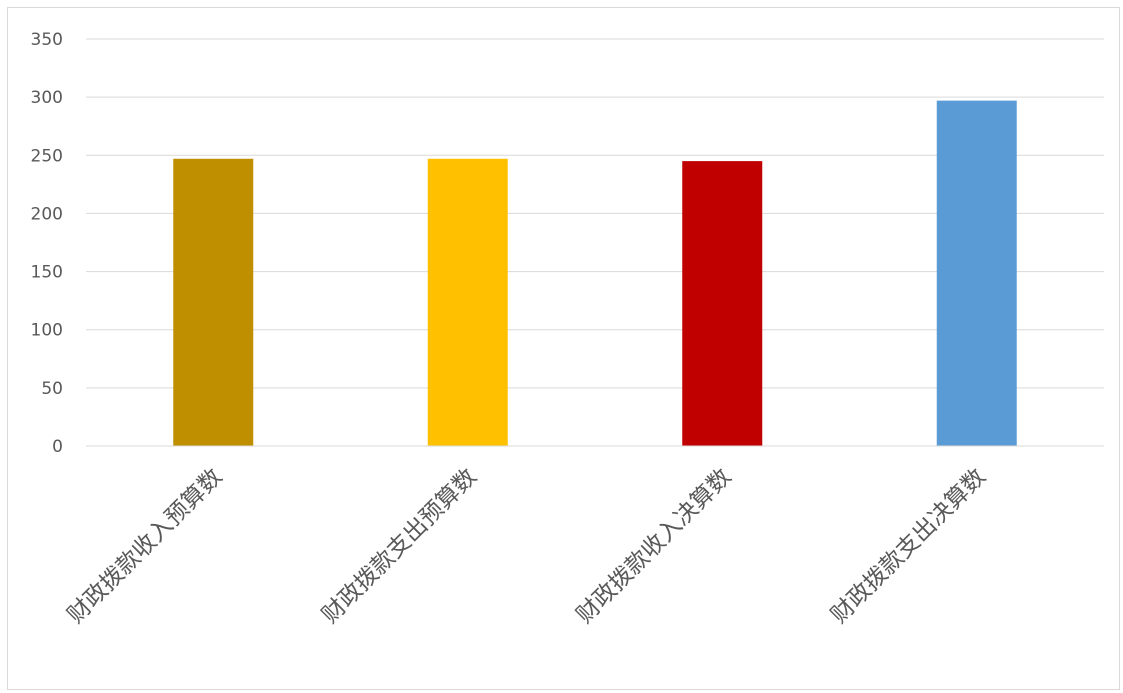 This screenshot has height=693, width=1123. What do you see at coordinates (145, 546) in the screenshot?
I see `x-category-label: 财政拨款收入预算数` at bounding box center [145, 546].